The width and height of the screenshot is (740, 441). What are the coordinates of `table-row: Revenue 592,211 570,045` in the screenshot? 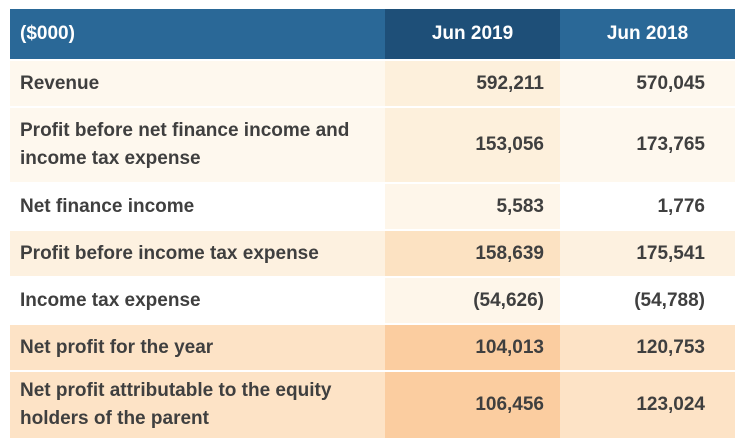 It's located at (372, 84).